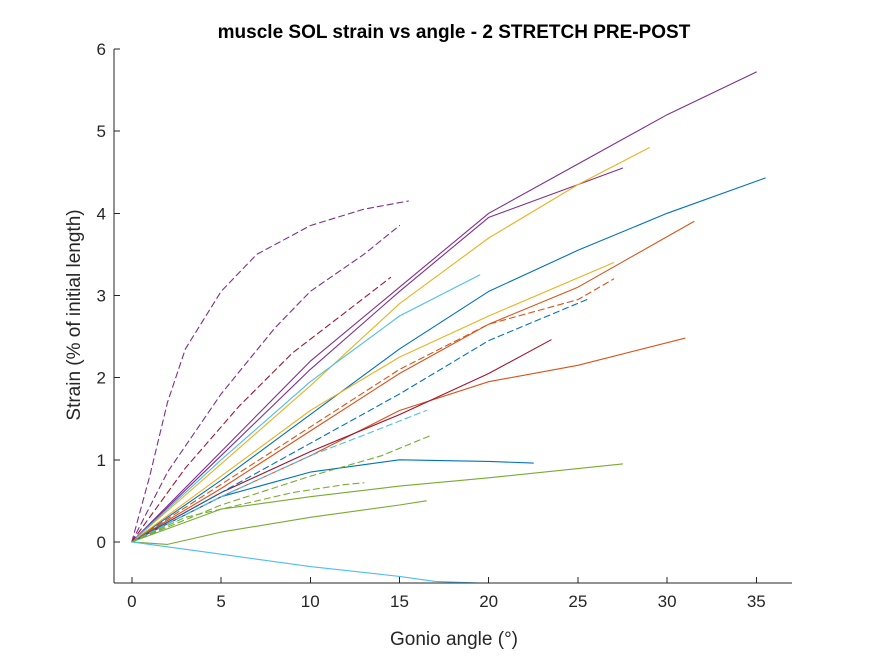 The width and height of the screenshot is (875, 656). Describe the element at coordinates (101, 213) in the screenshot. I see `y-tick-label: 4` at that location.